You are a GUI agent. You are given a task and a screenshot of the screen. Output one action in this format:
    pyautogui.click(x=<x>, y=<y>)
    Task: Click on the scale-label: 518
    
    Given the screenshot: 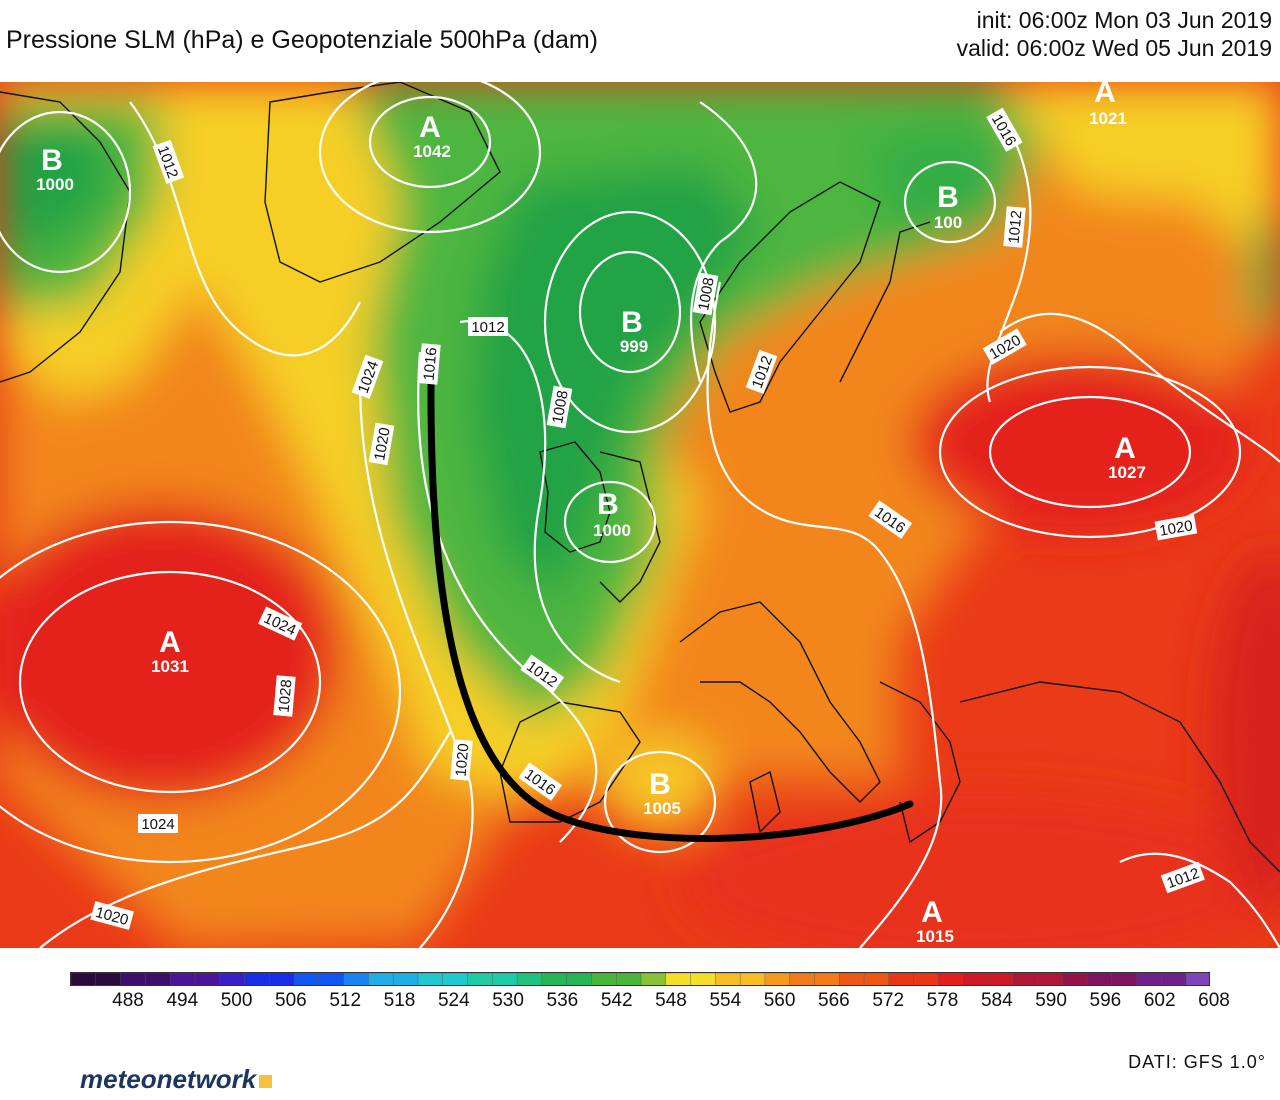 What is the action you would take?
    pyautogui.click(x=399, y=1000)
    